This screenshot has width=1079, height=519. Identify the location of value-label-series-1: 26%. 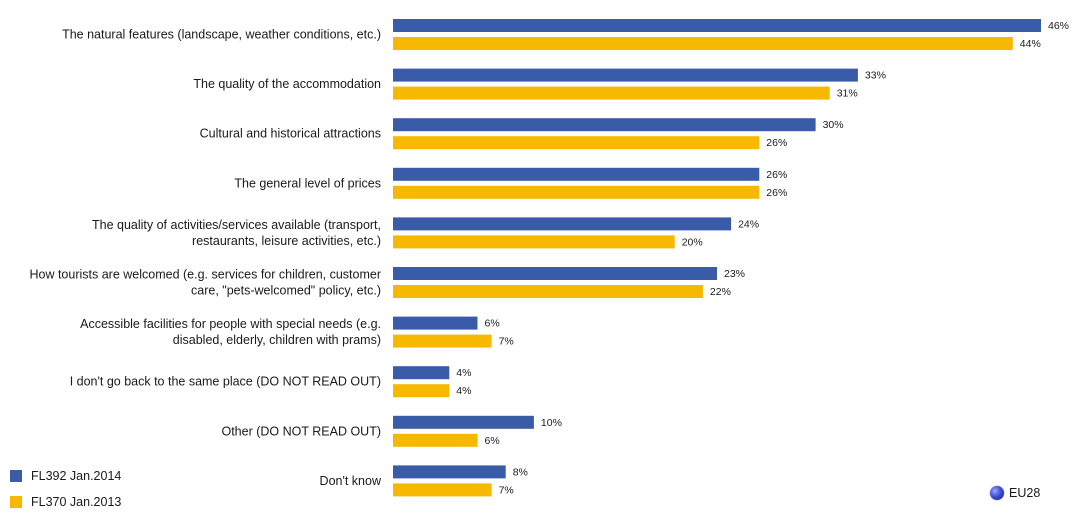
(776, 175).